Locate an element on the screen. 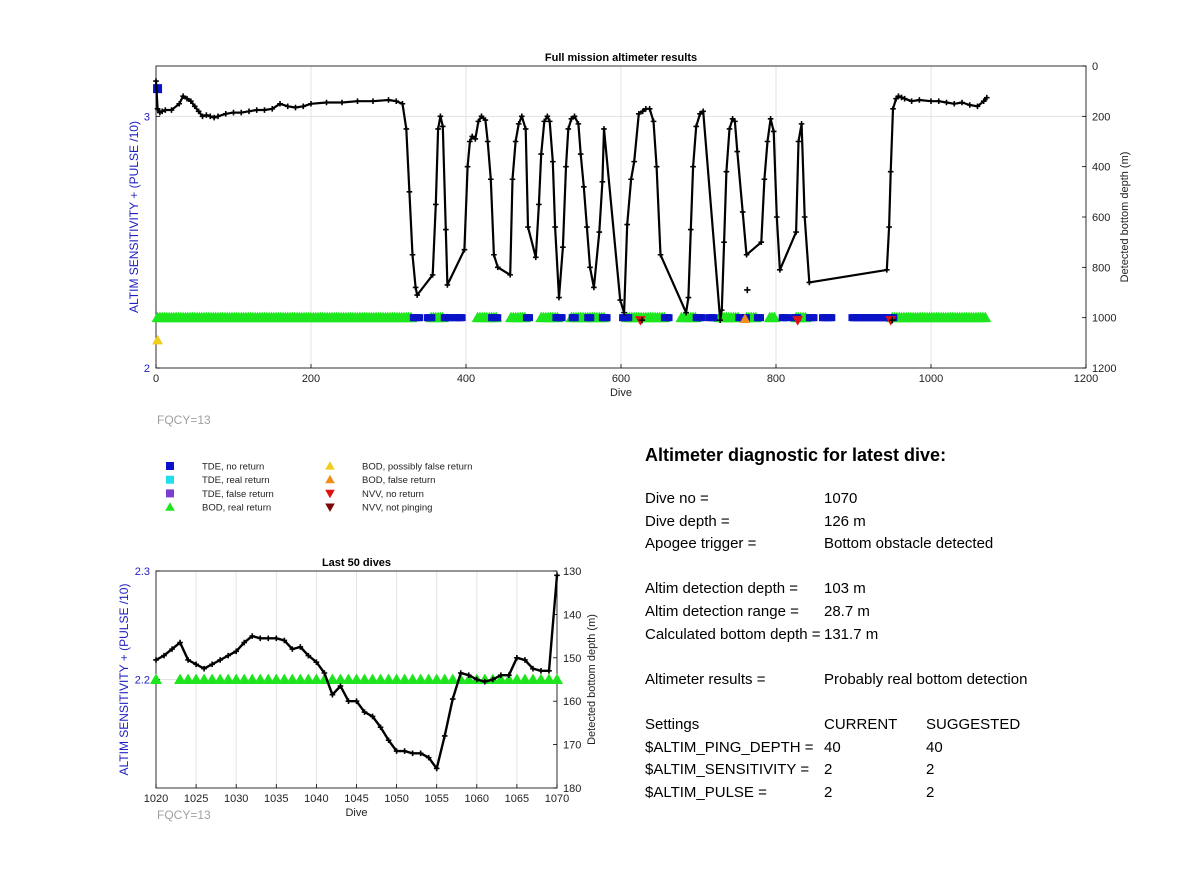 The width and height of the screenshot is (1200, 885). bod-possibly-false-marker is located at coordinates (157, 339).